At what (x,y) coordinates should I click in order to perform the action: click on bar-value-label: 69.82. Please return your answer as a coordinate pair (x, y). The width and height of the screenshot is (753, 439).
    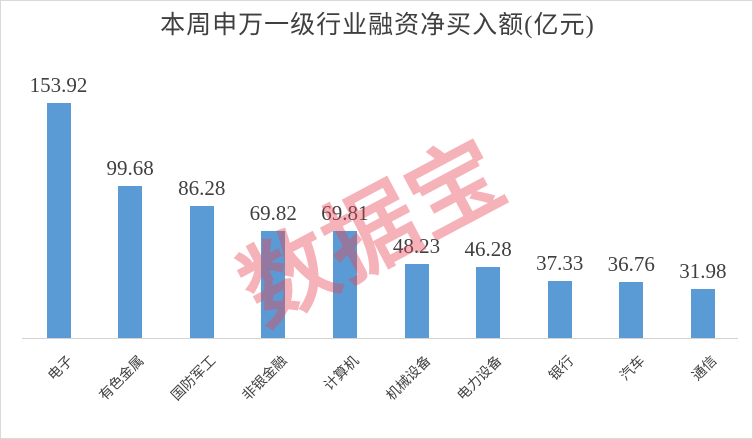
    Looking at the image, I should click on (273, 213).